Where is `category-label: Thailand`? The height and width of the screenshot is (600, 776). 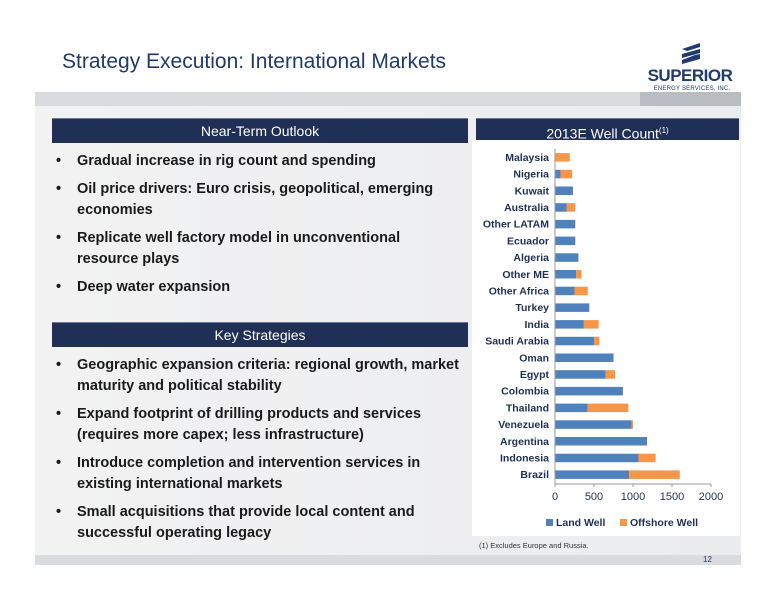
category-label: Thailand is located at coordinates (527, 408).